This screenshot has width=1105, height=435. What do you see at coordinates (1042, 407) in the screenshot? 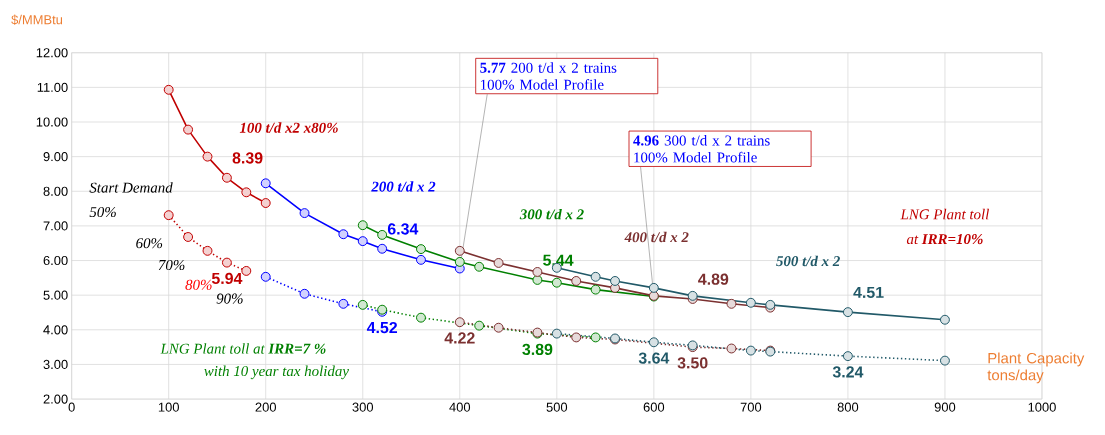
I see `x-tick-label: 1000` at bounding box center [1042, 407].